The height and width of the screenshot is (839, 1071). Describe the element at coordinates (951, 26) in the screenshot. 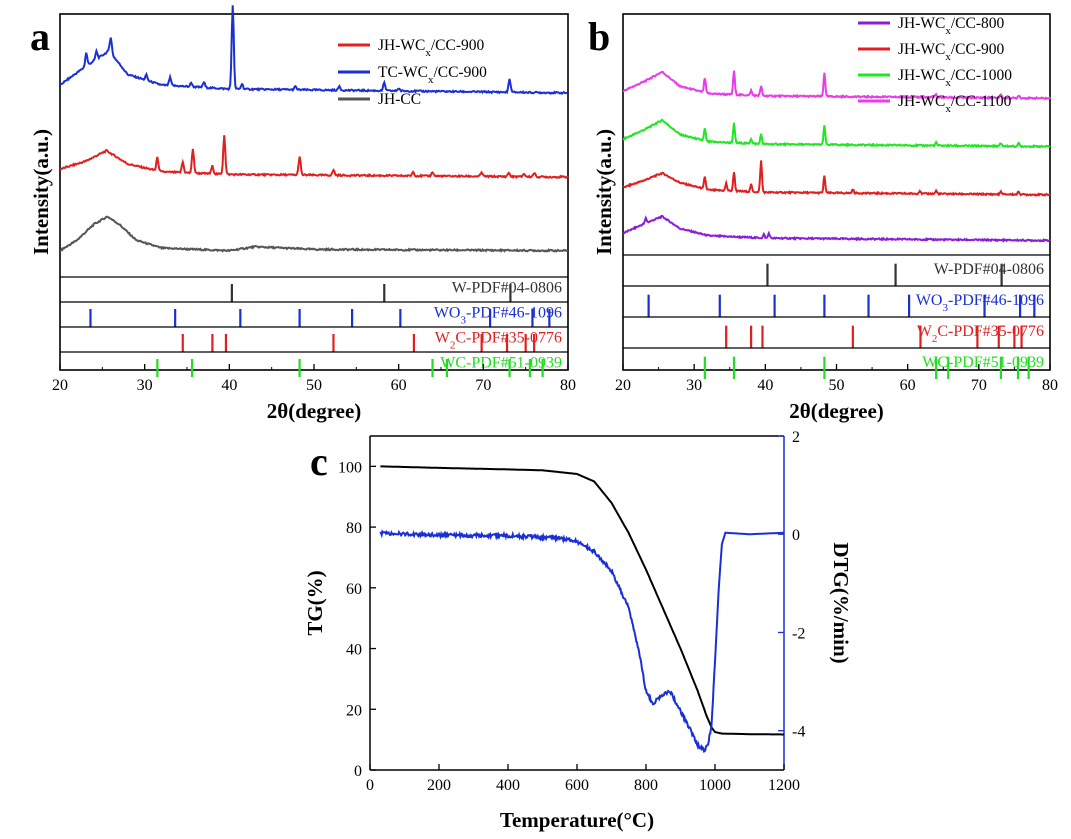

I see `legend-label: JH-WCx/CC-800` at that location.